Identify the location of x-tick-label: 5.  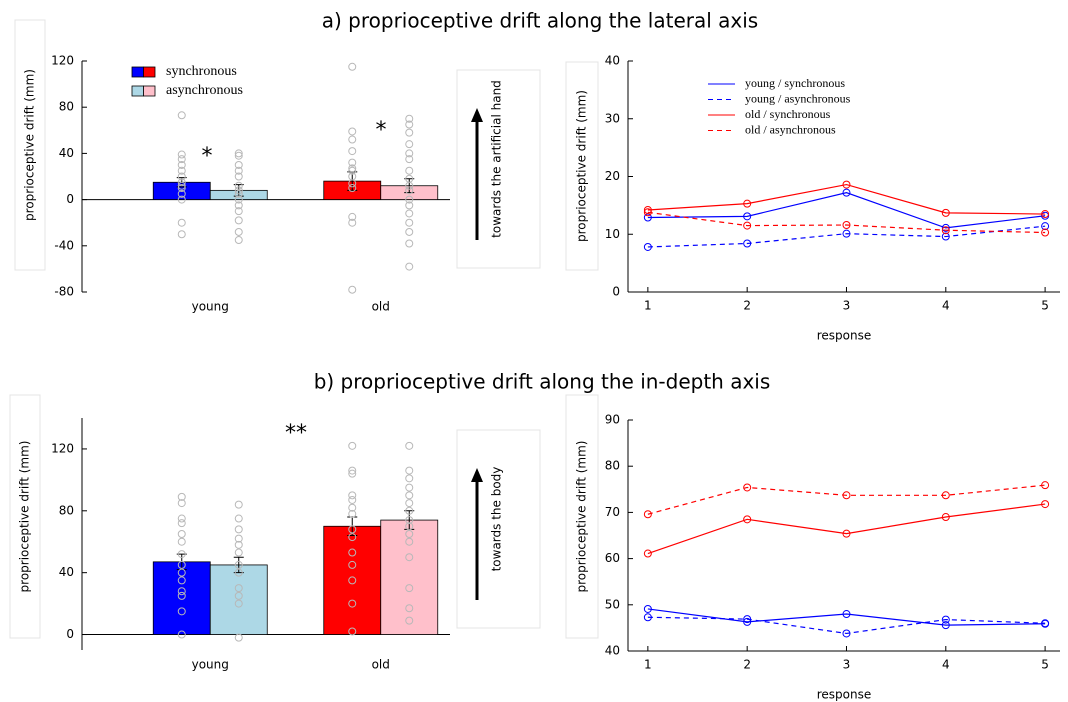
(1045, 306).